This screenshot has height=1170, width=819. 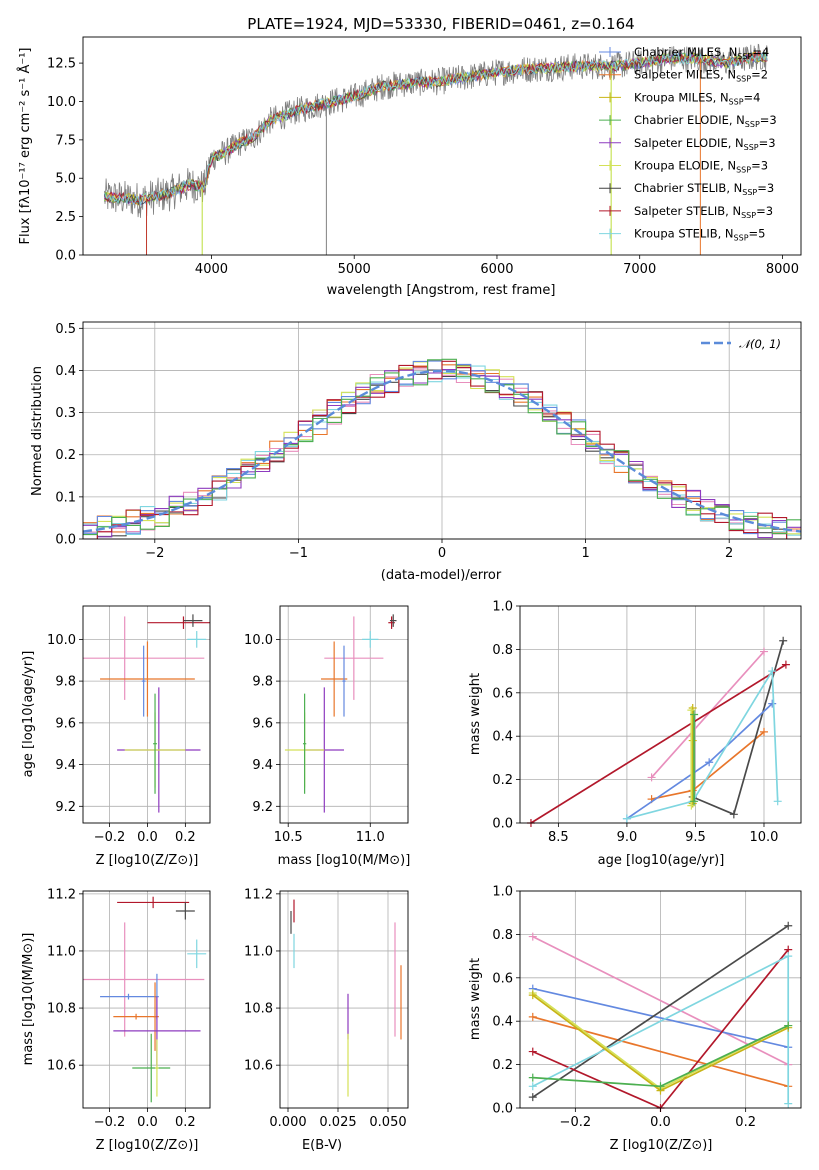 What do you see at coordinates (697, 98) in the screenshot?
I see `legend-label: Kroupa MILES, NSSP=4` at bounding box center [697, 98].